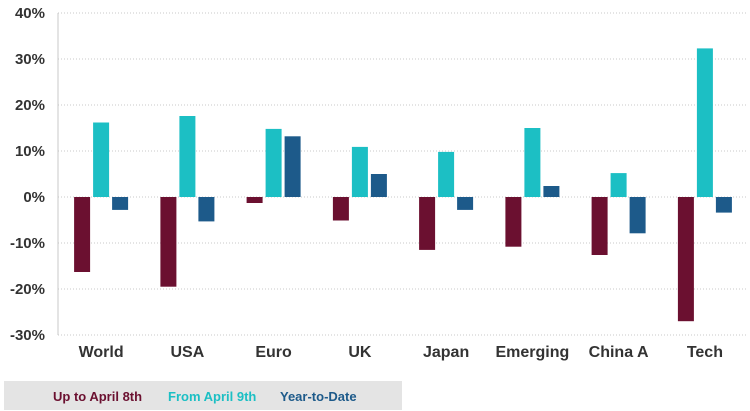  What do you see at coordinates (27, 289) in the screenshot?
I see `y-tick-label: -20%` at bounding box center [27, 289].